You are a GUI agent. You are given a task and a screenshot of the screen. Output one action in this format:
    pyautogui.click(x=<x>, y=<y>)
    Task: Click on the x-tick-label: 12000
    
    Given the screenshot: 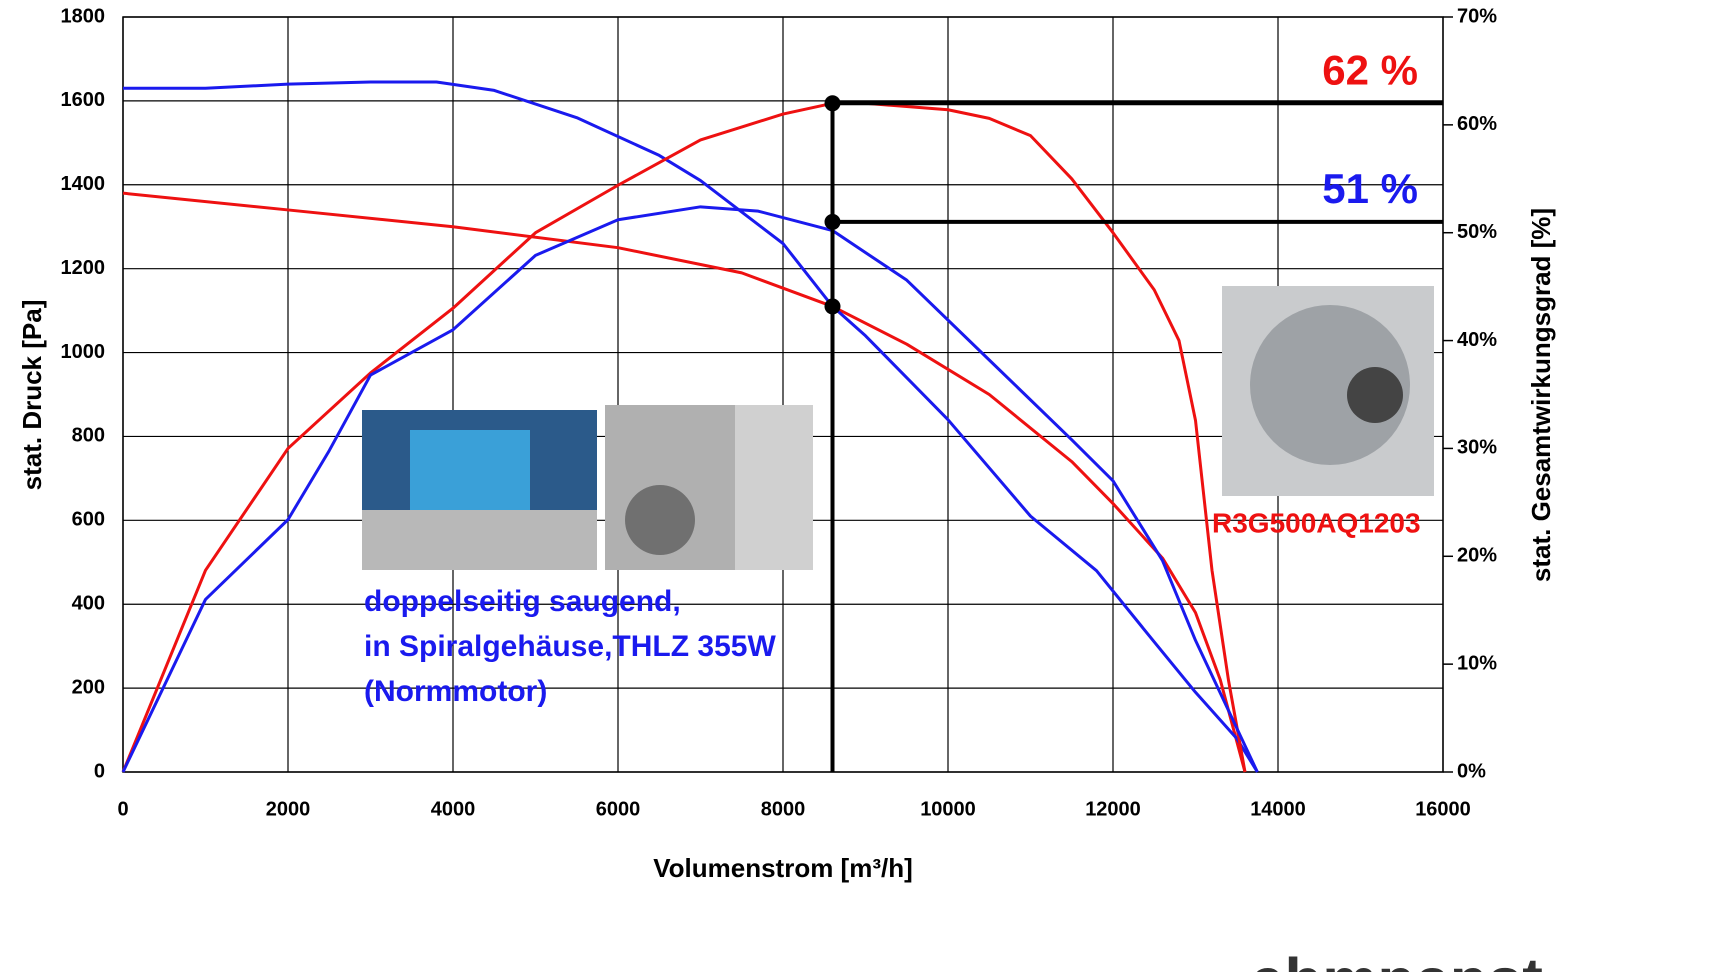 What is the action you would take?
    pyautogui.click(x=1113, y=809)
    